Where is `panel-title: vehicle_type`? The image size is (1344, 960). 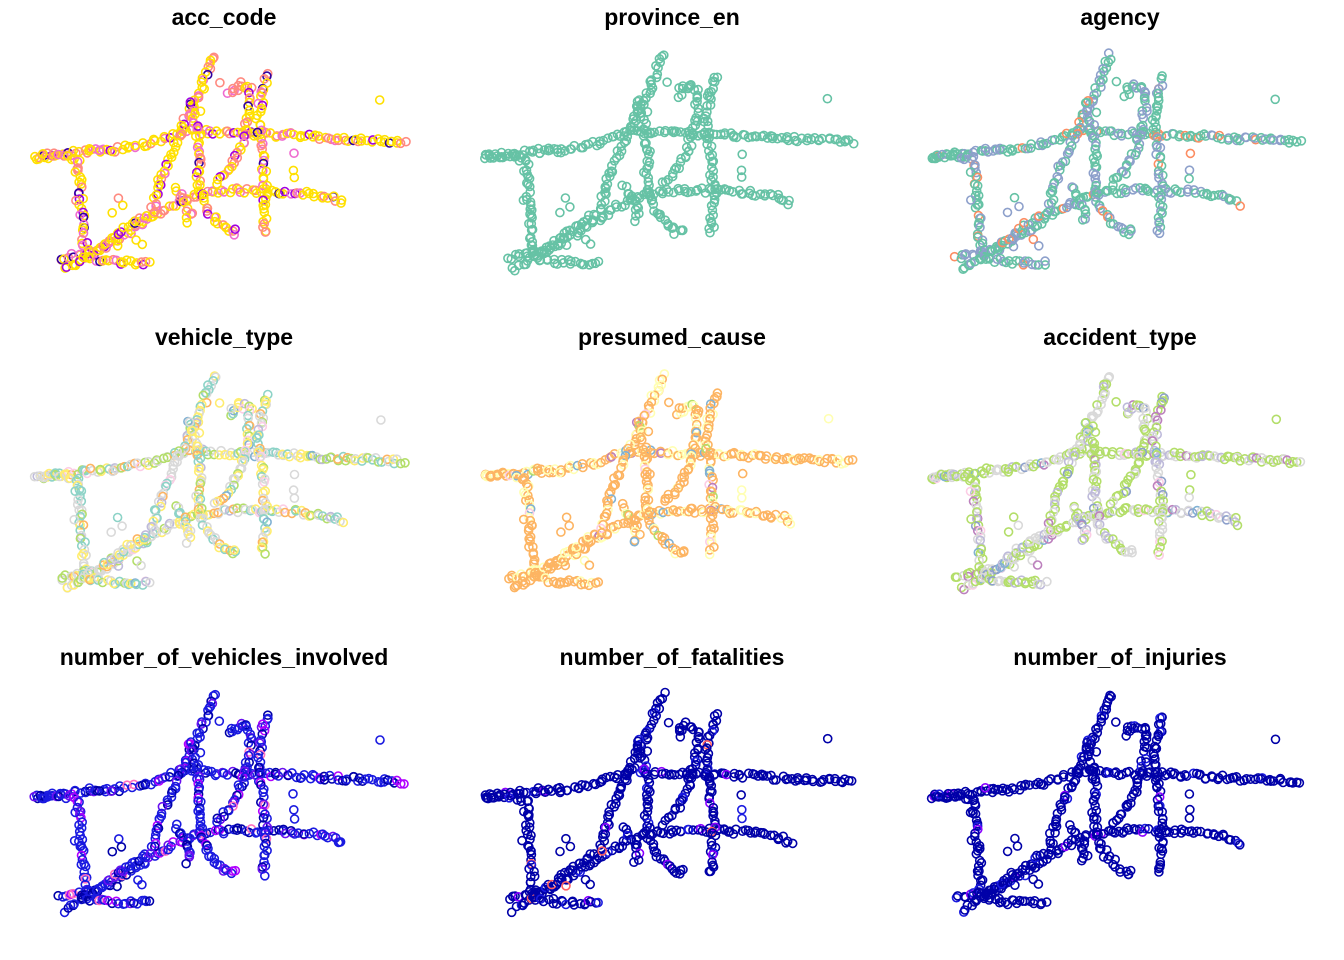 panel-title: vehicle_type is located at coordinates (224, 337).